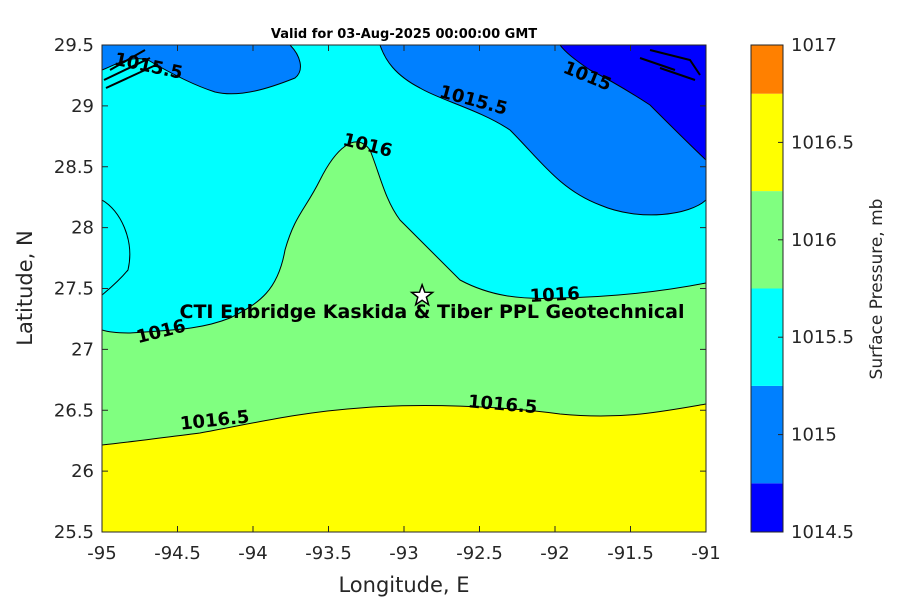 This screenshot has height=600, width=900. Describe the element at coordinates (814, 240) in the screenshot. I see `colorbar-tick-label: 1016` at that location.